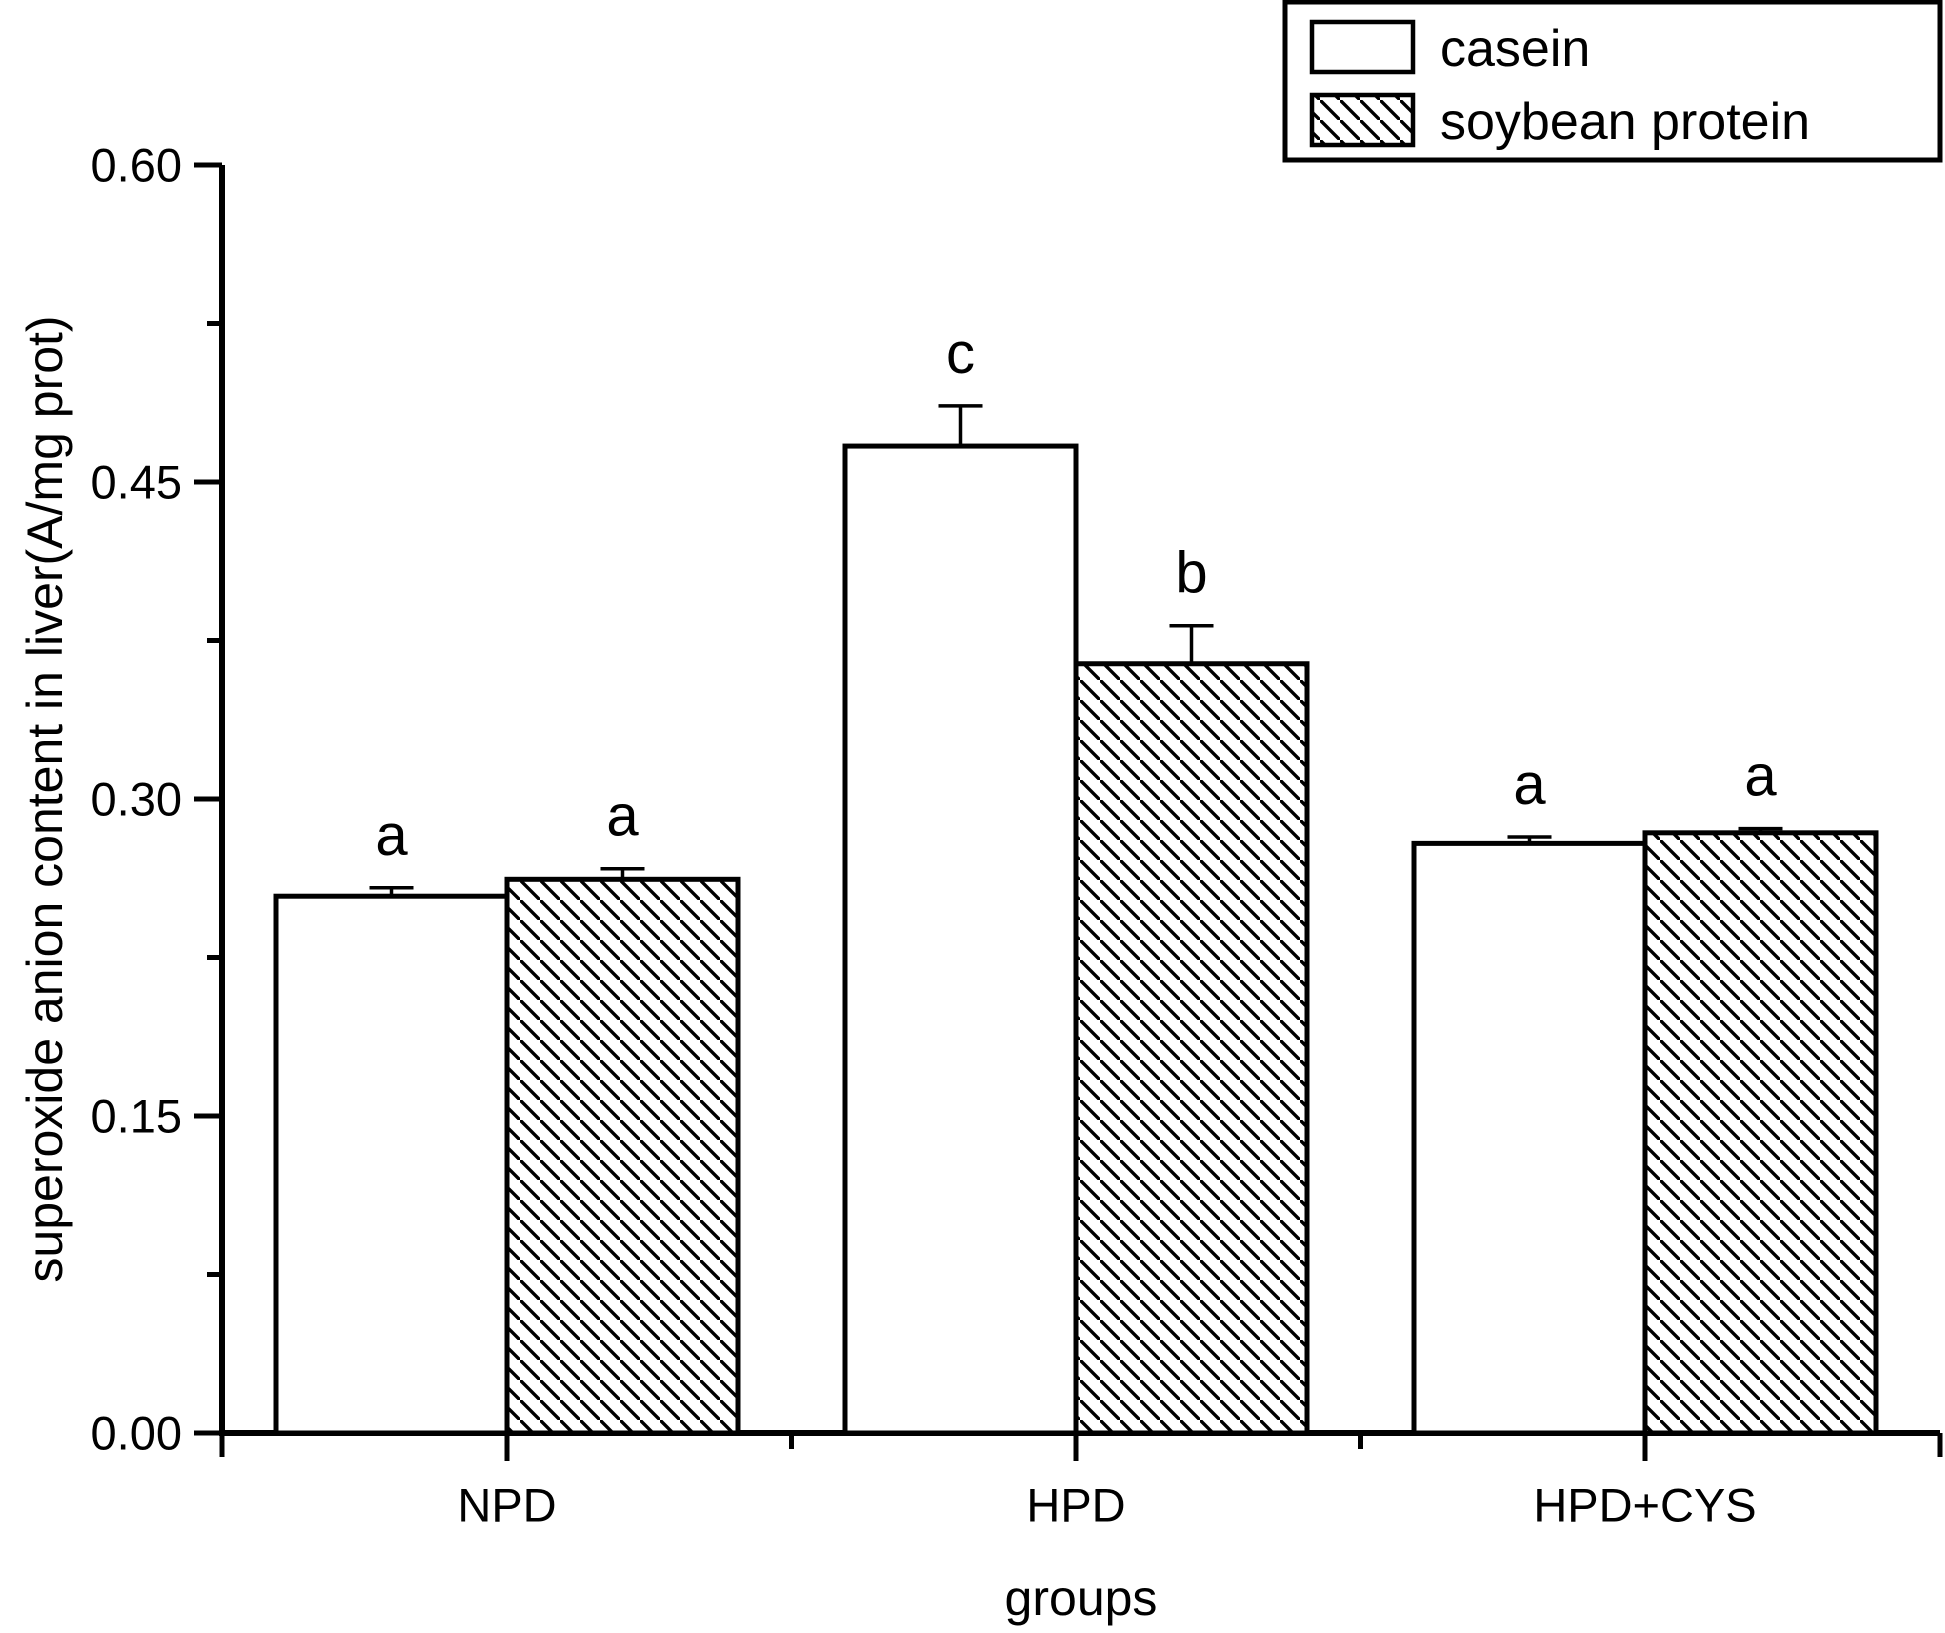 Image resolution: width=1945 pixels, height=1633 pixels. Describe the element at coordinates (1191, 1048) in the screenshot. I see `bar-soybean-protein-hpd` at that location.